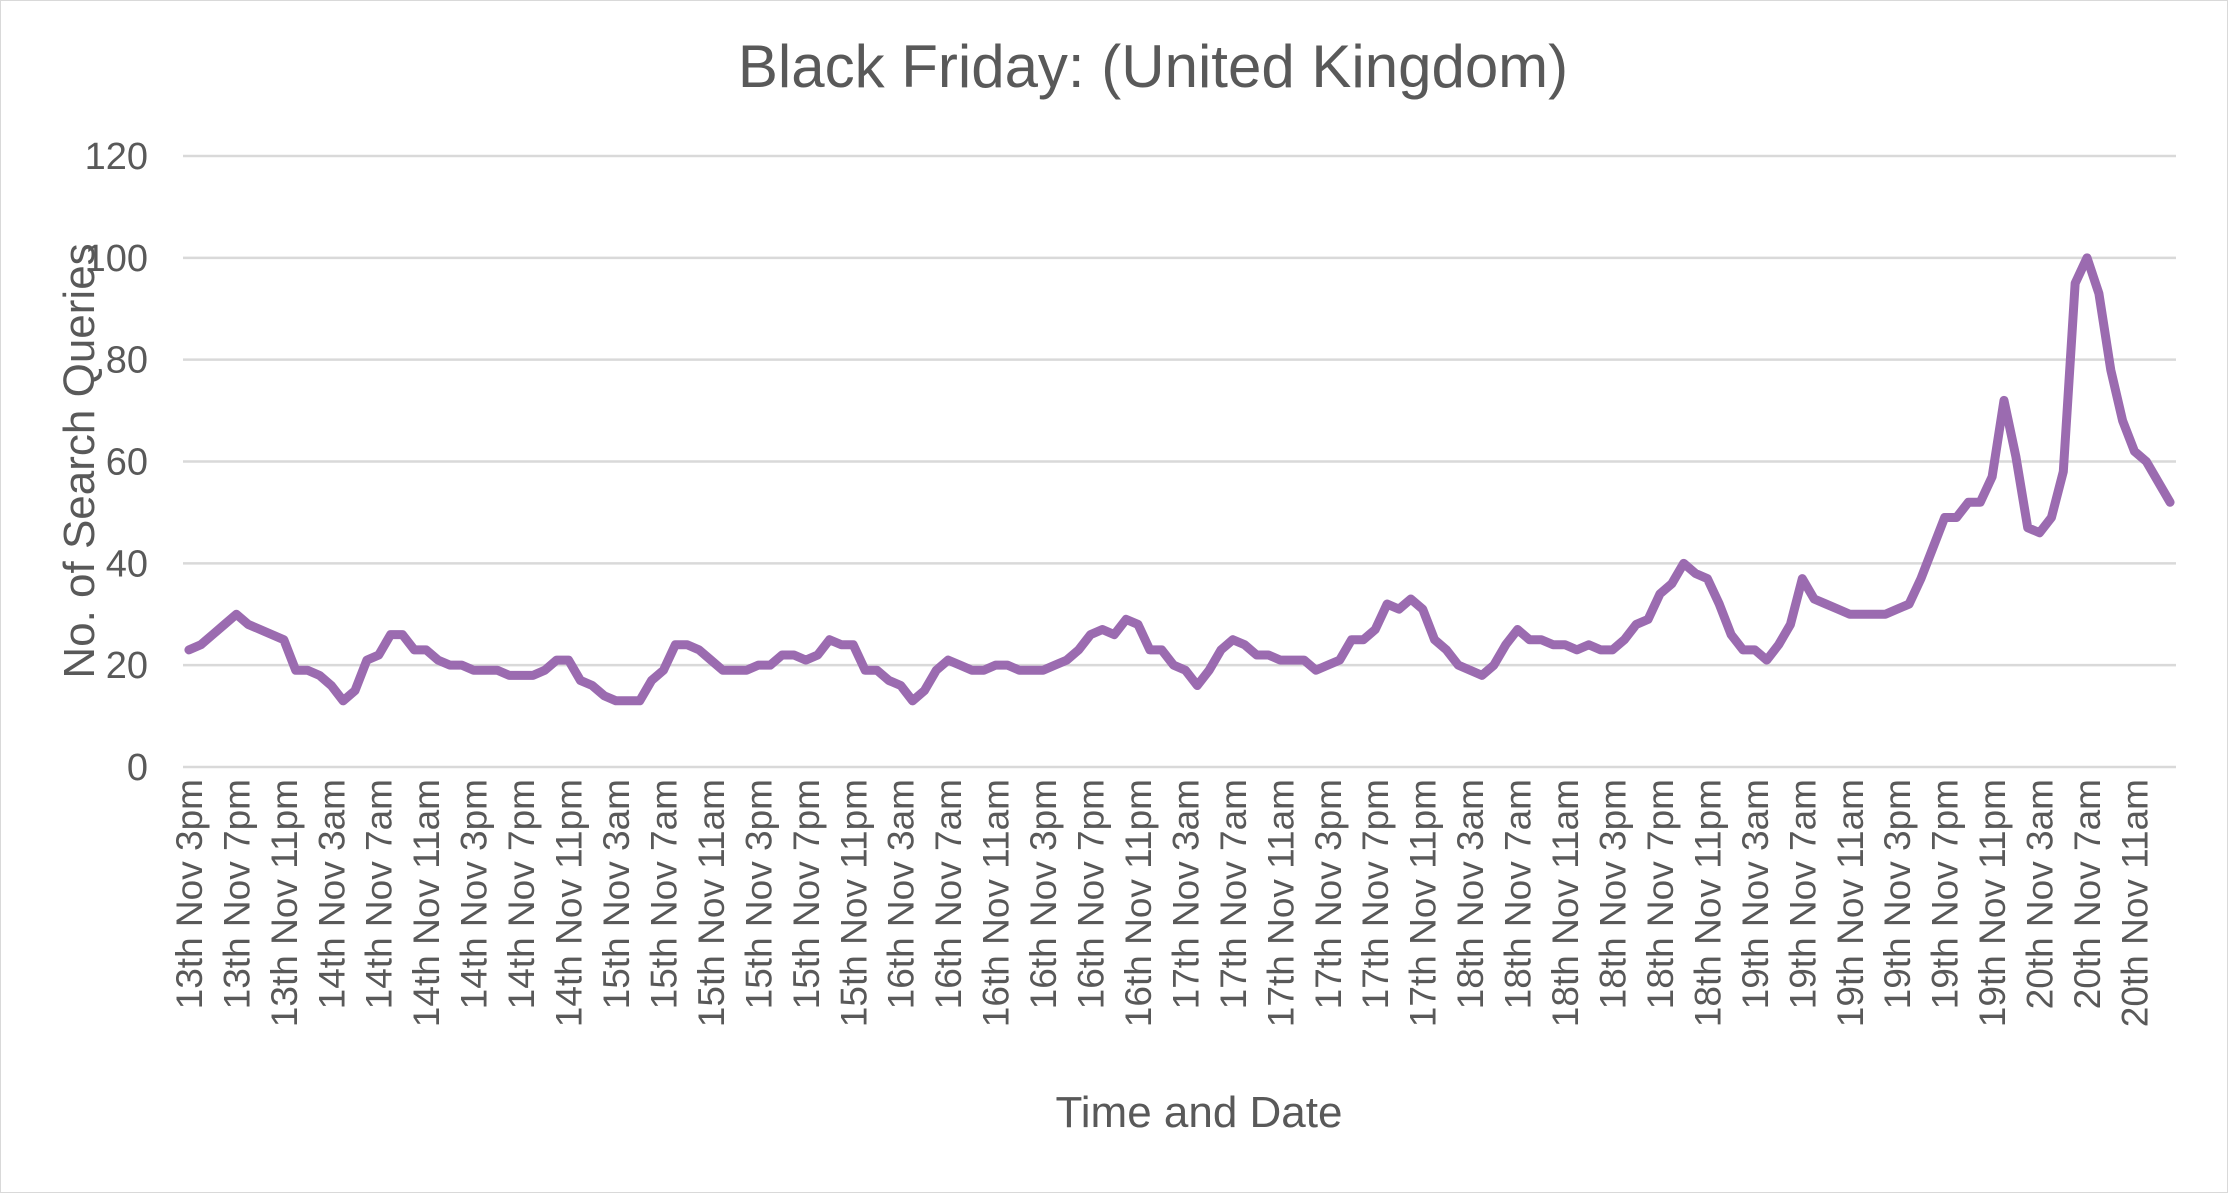 The width and height of the screenshot is (2228, 1194). I want to click on x-tick-label: 19th Nov 3am, so click(1755, 894).